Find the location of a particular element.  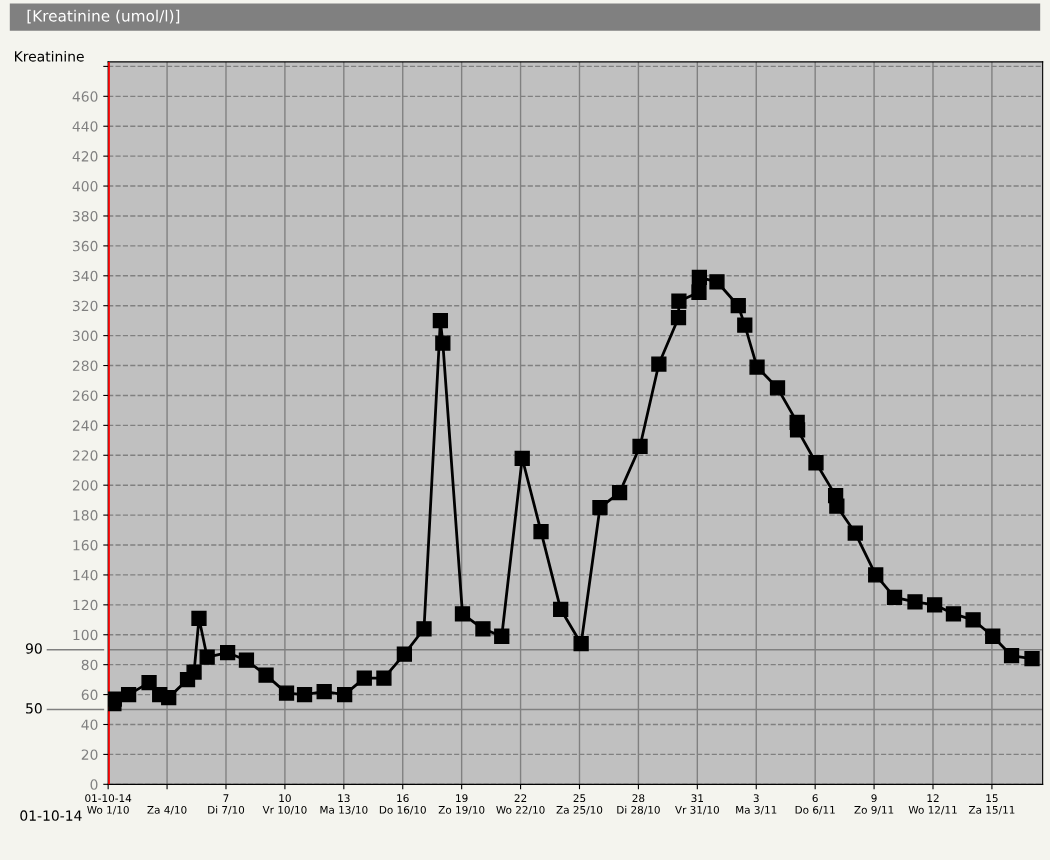

y-tick-label: 300 is located at coordinates (85, 336).